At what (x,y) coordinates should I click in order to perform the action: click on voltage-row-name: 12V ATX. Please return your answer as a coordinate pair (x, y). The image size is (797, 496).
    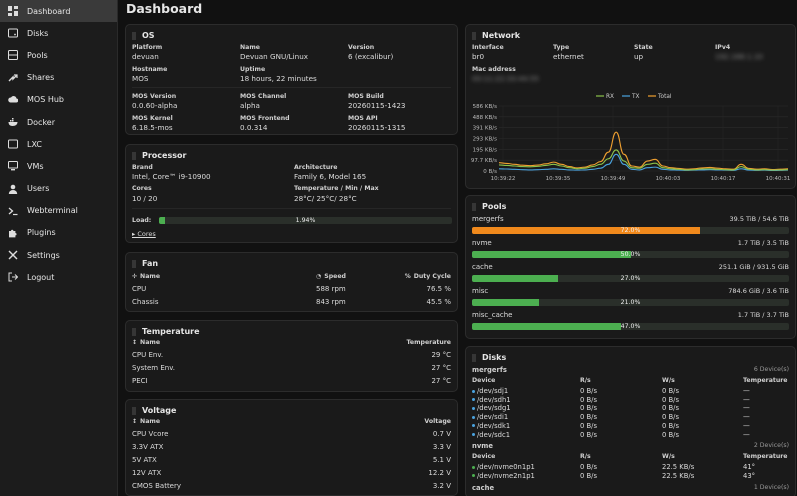
    Looking at the image, I should click on (147, 473).